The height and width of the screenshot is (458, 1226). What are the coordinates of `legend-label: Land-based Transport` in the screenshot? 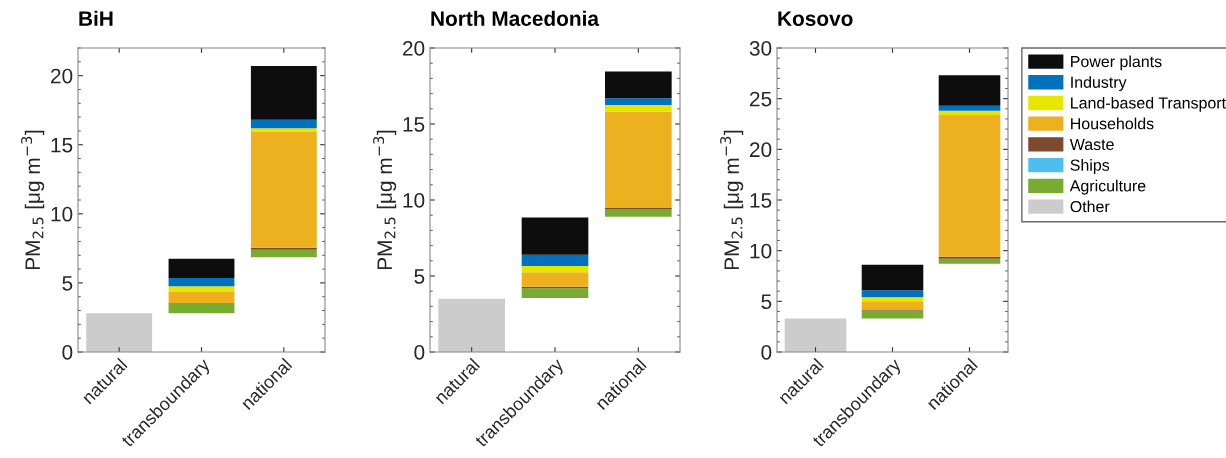 It's located at (1148, 104).